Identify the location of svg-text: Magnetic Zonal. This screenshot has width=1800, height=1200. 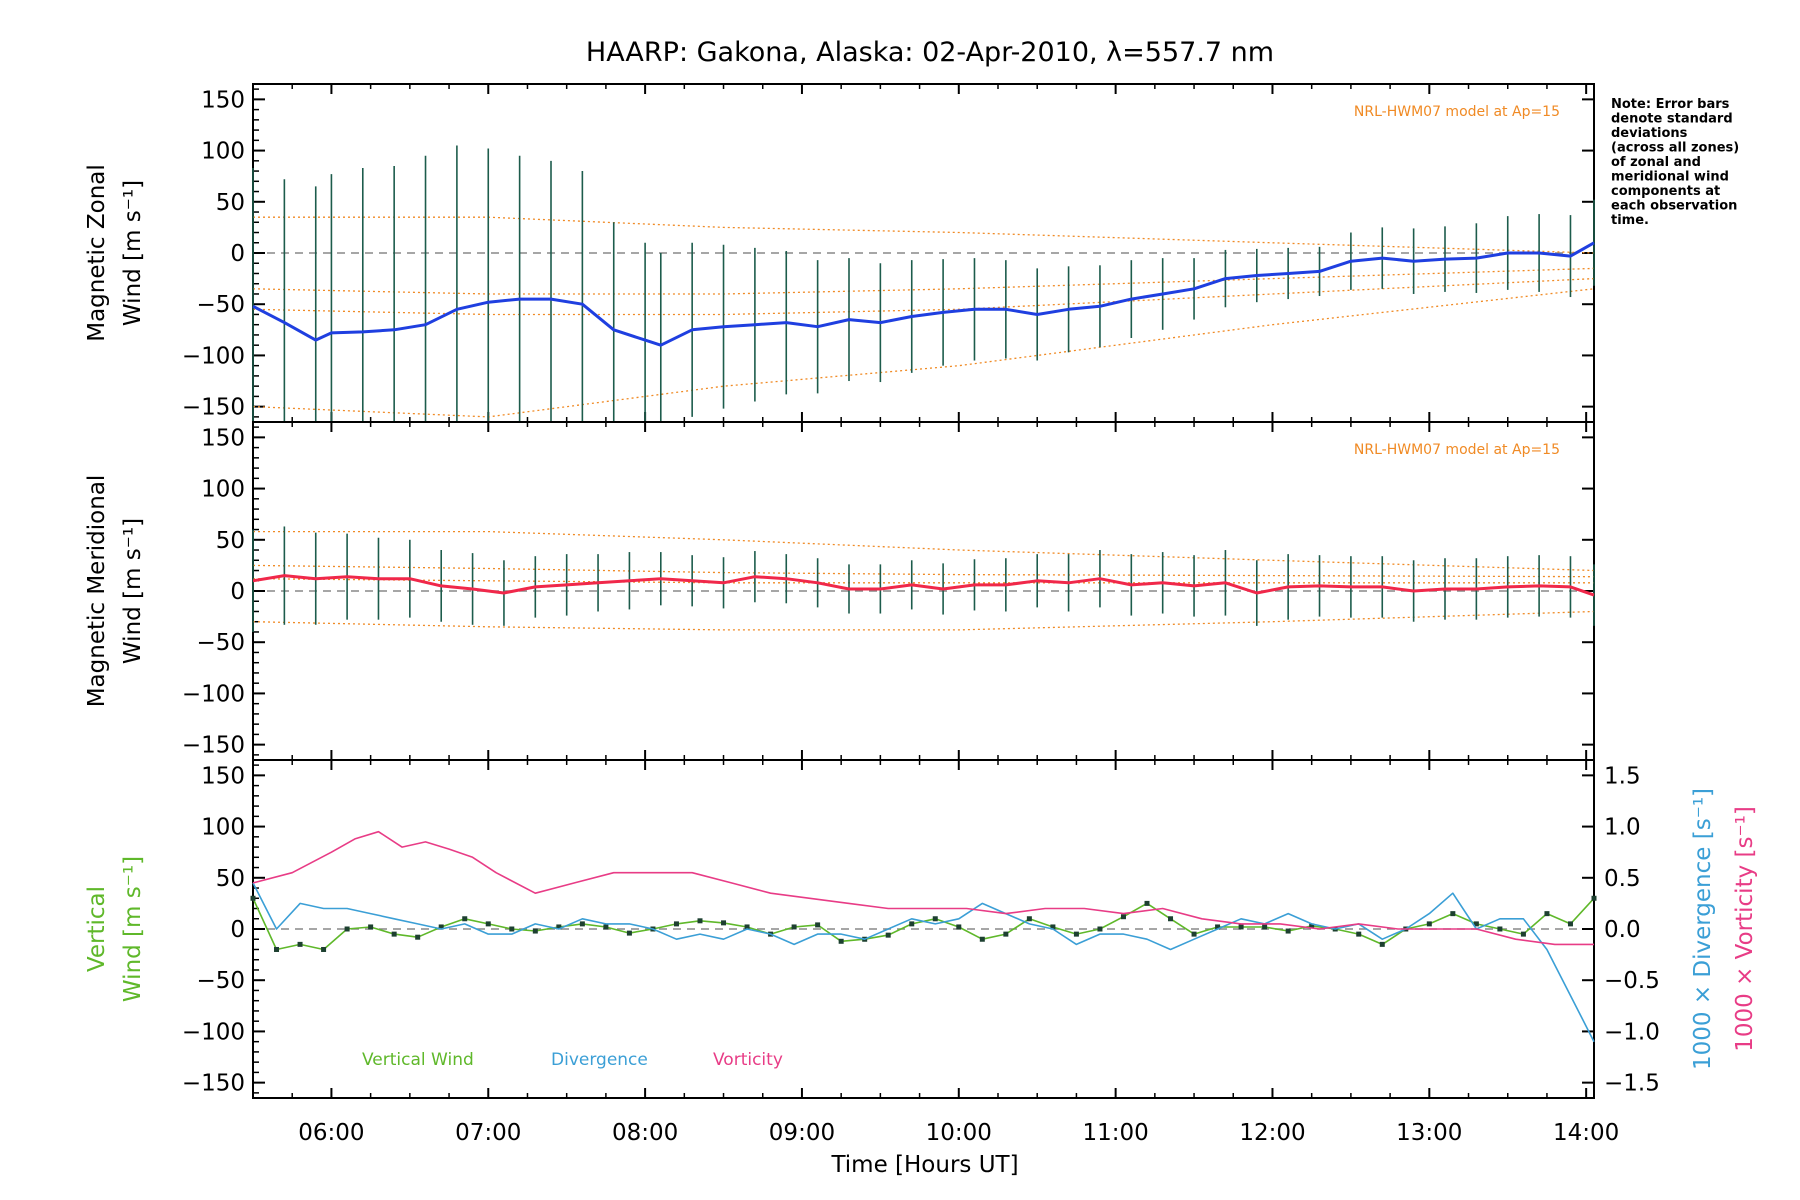
(97, 253).